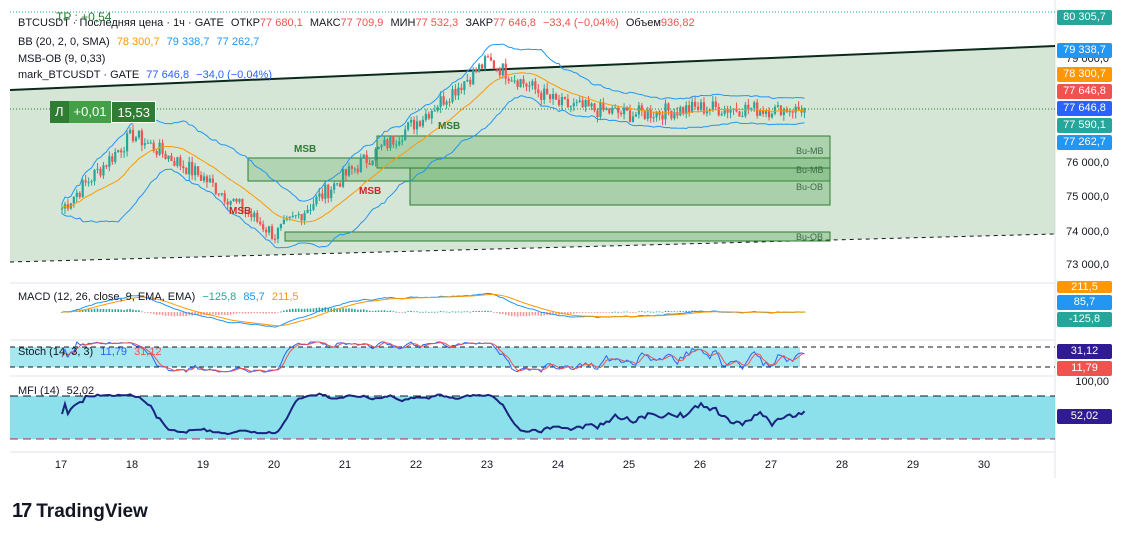 This screenshot has height=539, width=1127. I want to click on tp-label: TP : +0,54, so click(84, 17).